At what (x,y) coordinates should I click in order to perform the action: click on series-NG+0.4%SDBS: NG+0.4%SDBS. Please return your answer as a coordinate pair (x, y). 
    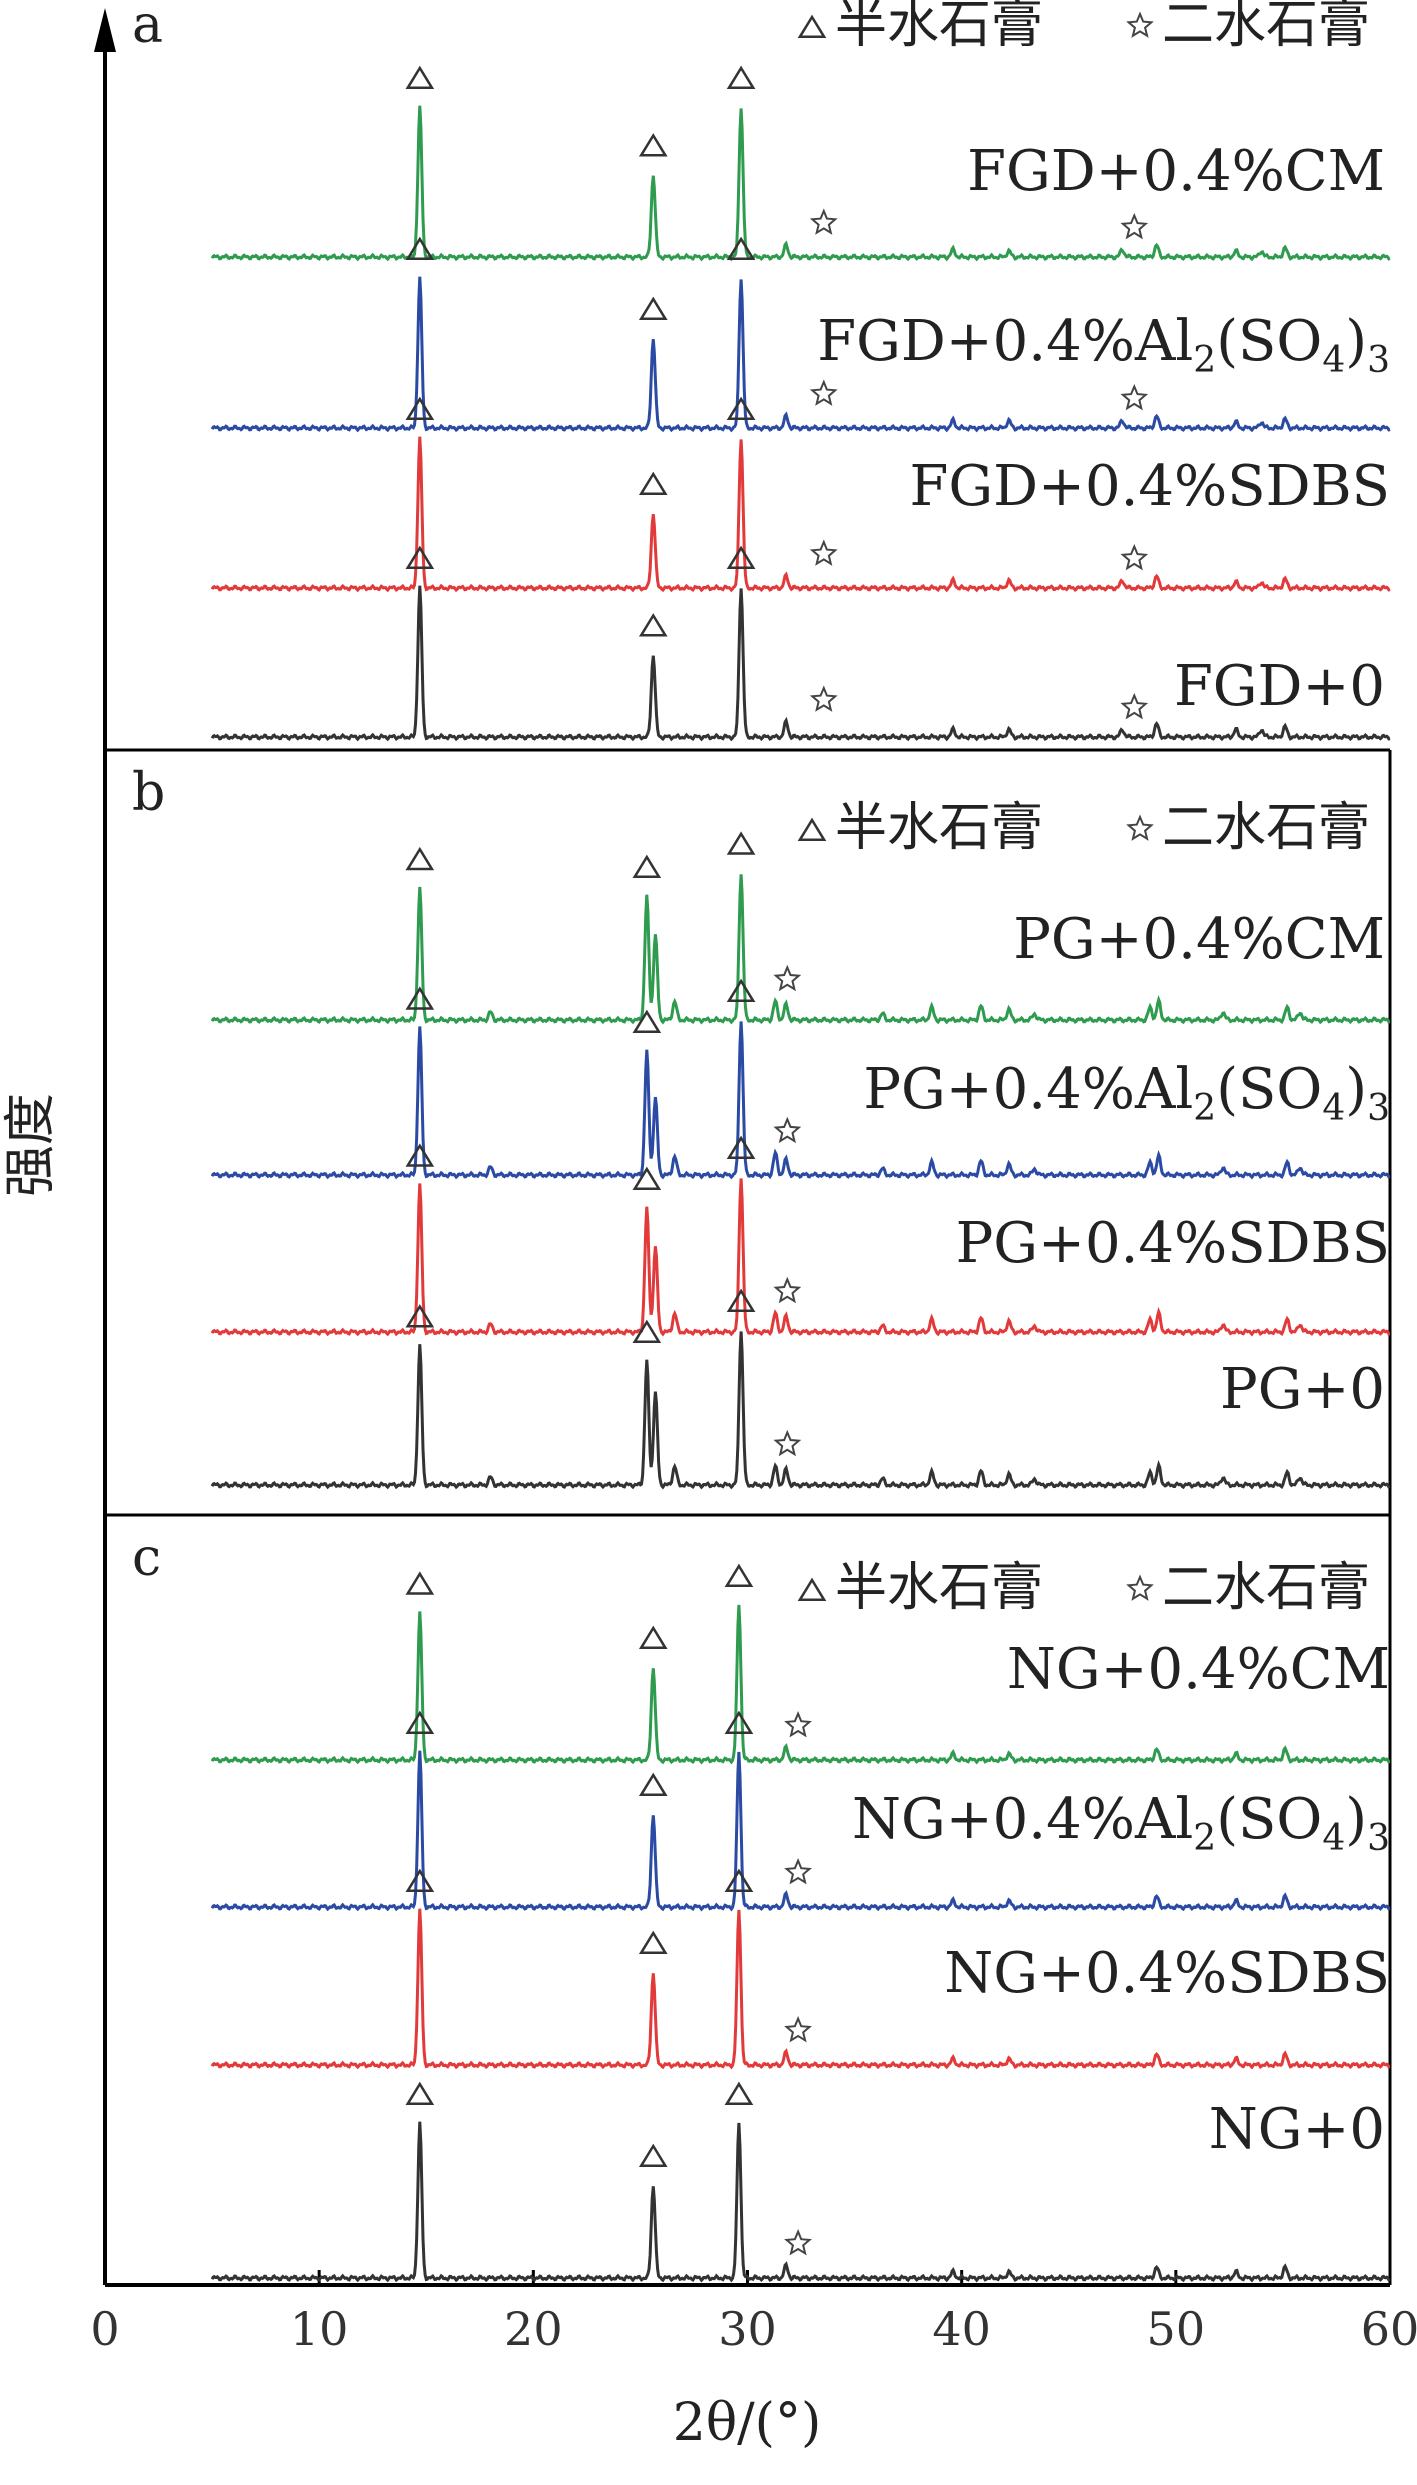
    Looking at the image, I should click on (800, 1969).